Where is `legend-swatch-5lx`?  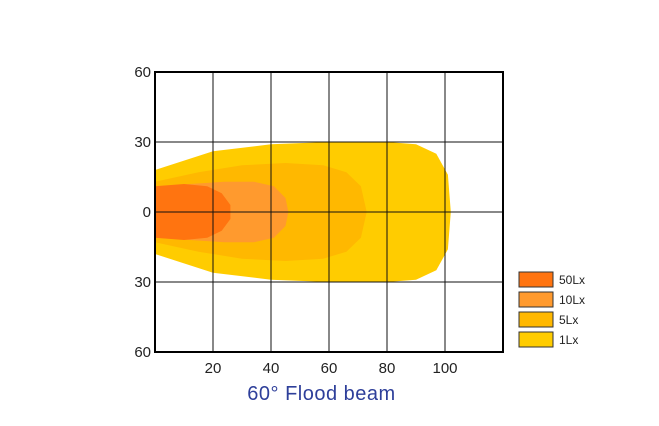 legend-swatch-5lx is located at coordinates (536, 319).